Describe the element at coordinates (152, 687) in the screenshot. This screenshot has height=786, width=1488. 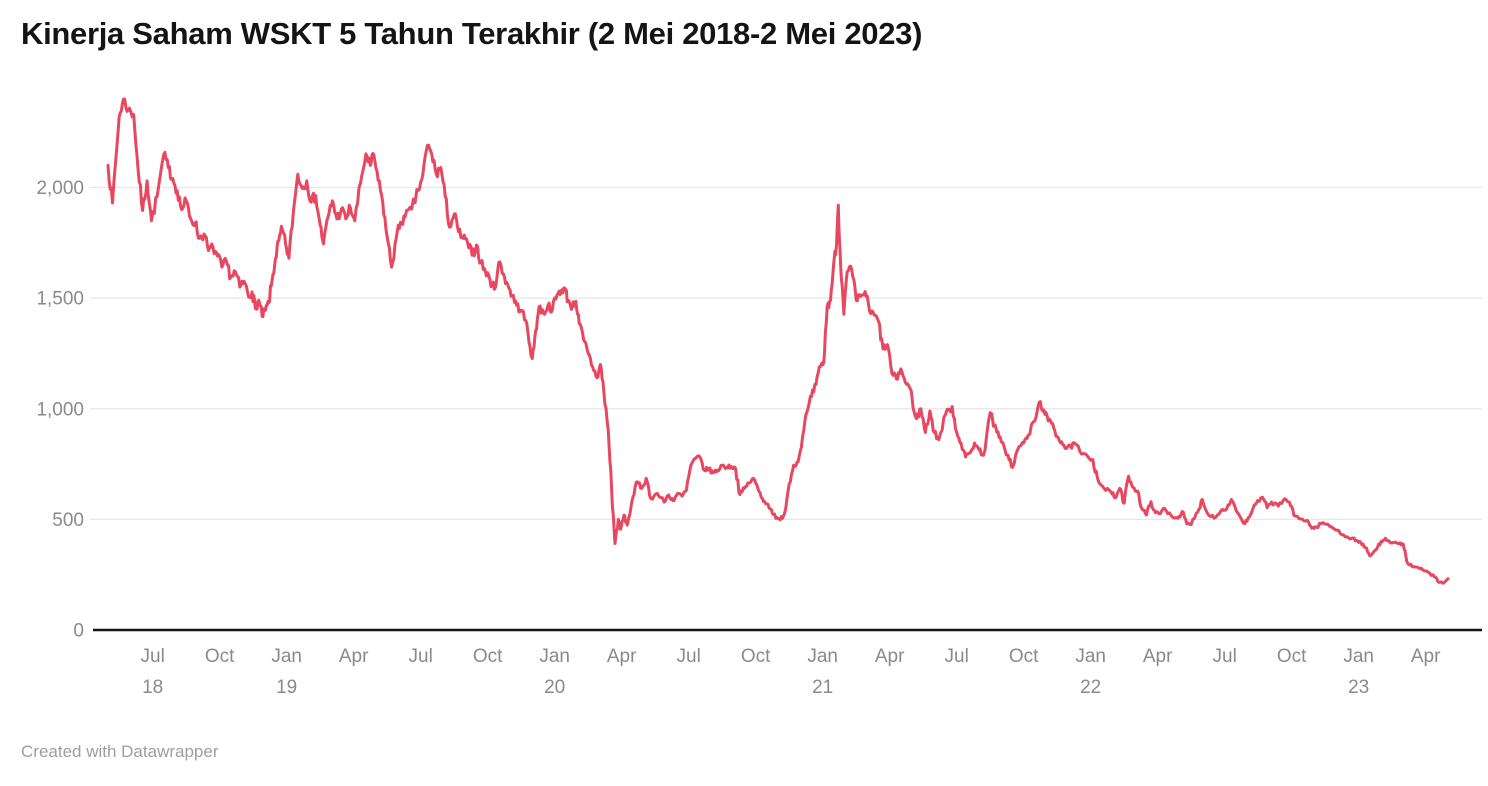
I see `x-tick-year: 18` at that location.